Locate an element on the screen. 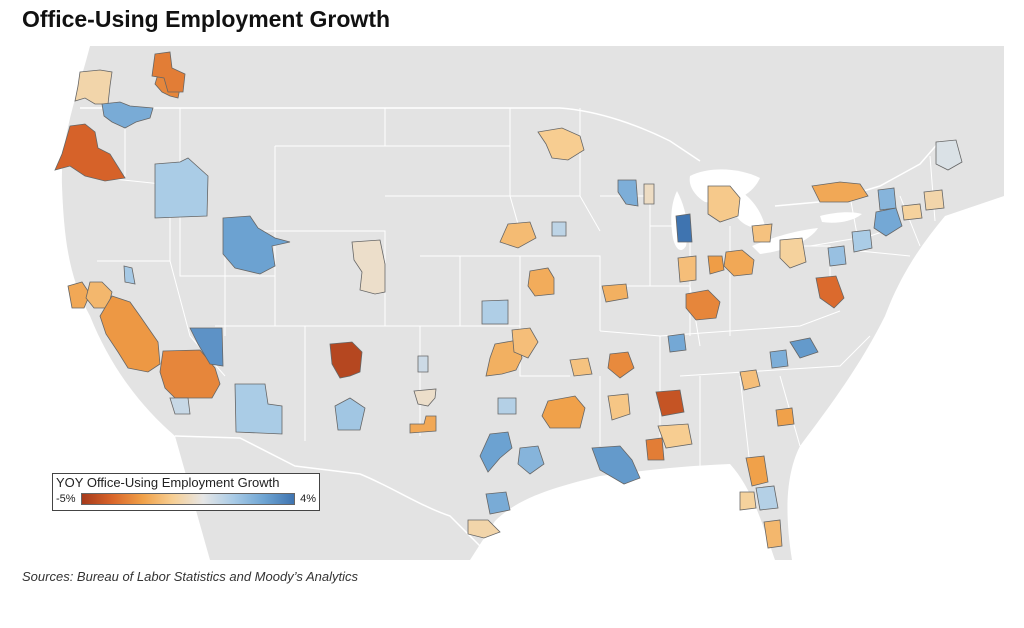  metro-corpus-christi is located at coordinates (484, 529).